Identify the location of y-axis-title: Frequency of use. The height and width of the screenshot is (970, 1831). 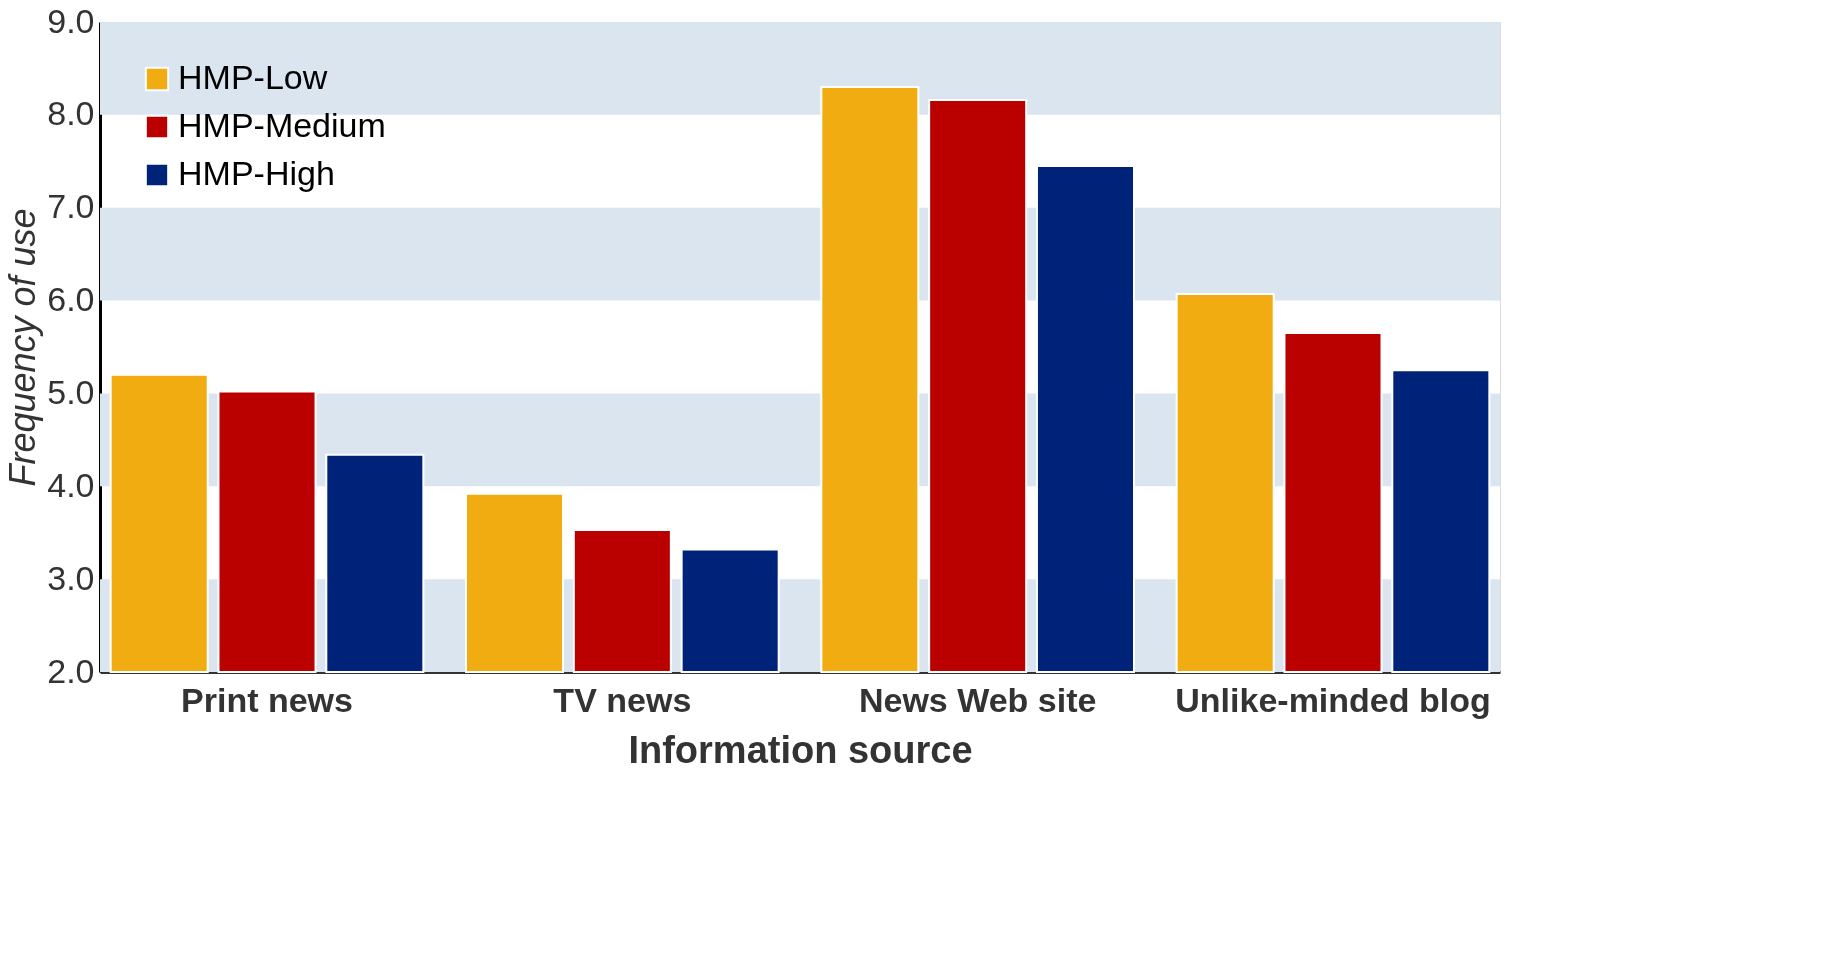
(23, 347).